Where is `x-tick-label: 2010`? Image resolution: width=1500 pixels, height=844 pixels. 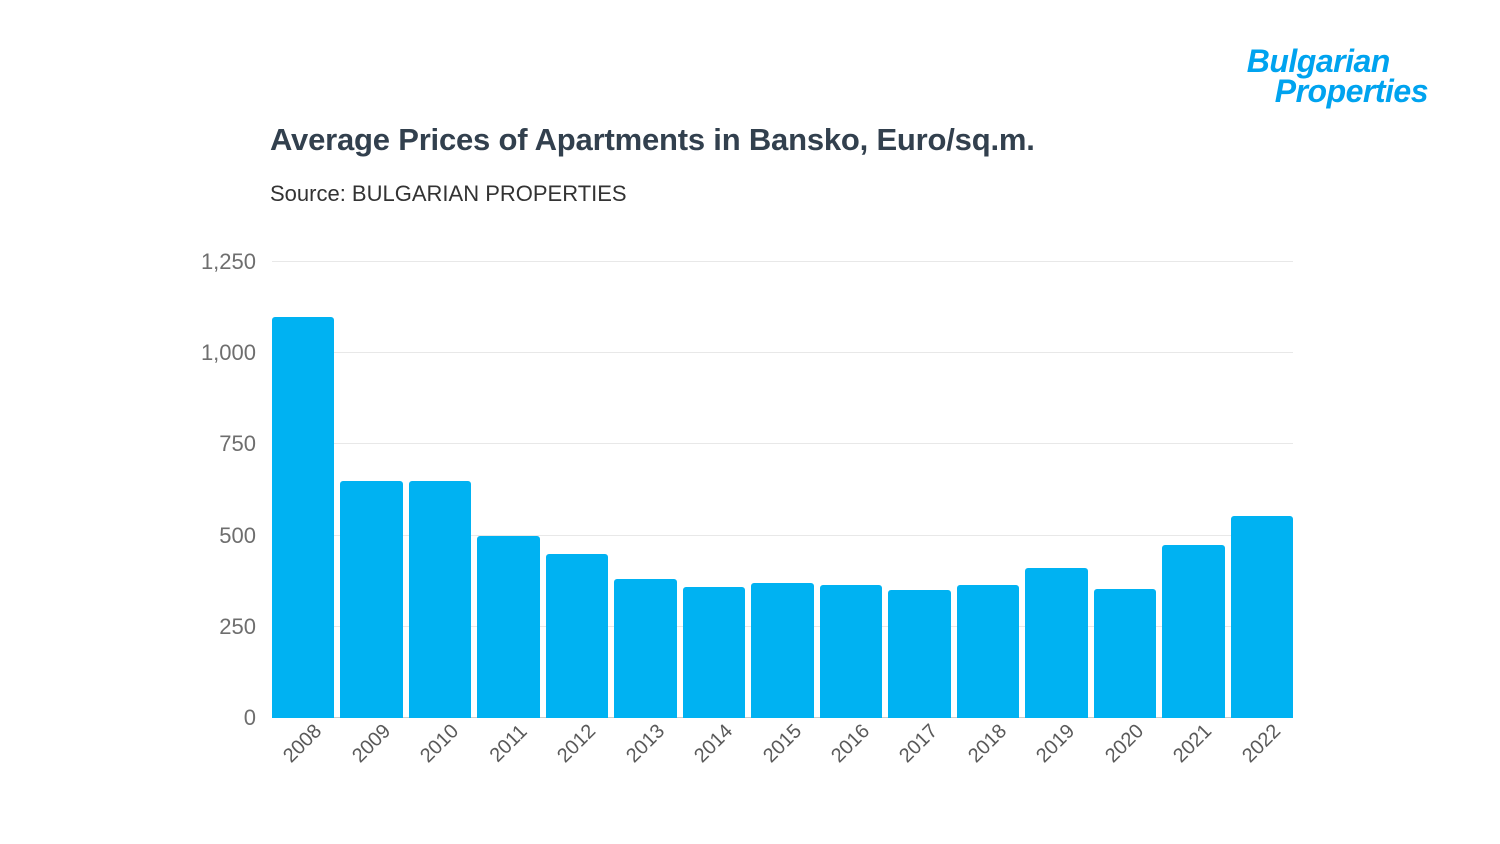 x-tick-label: 2010 is located at coordinates (440, 744).